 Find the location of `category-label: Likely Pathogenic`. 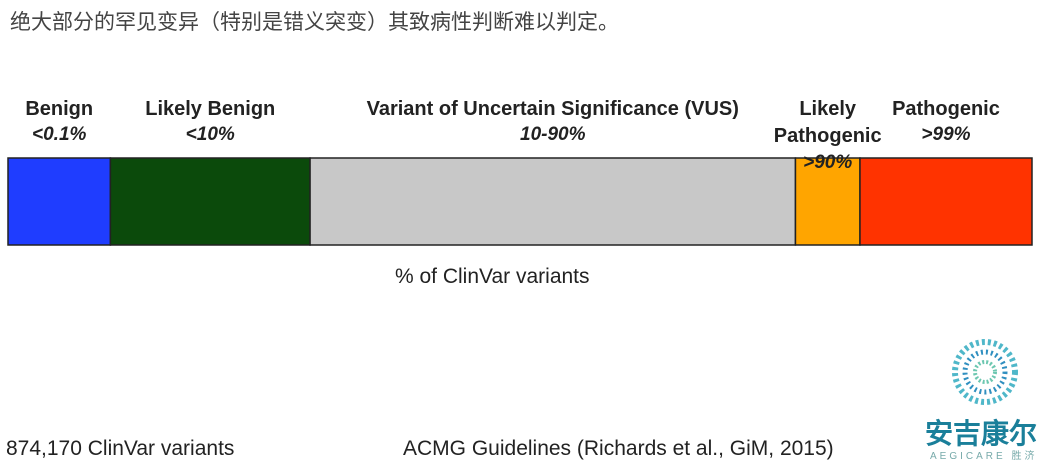

category-label: Likely Pathogenic is located at coordinates (827, 122).